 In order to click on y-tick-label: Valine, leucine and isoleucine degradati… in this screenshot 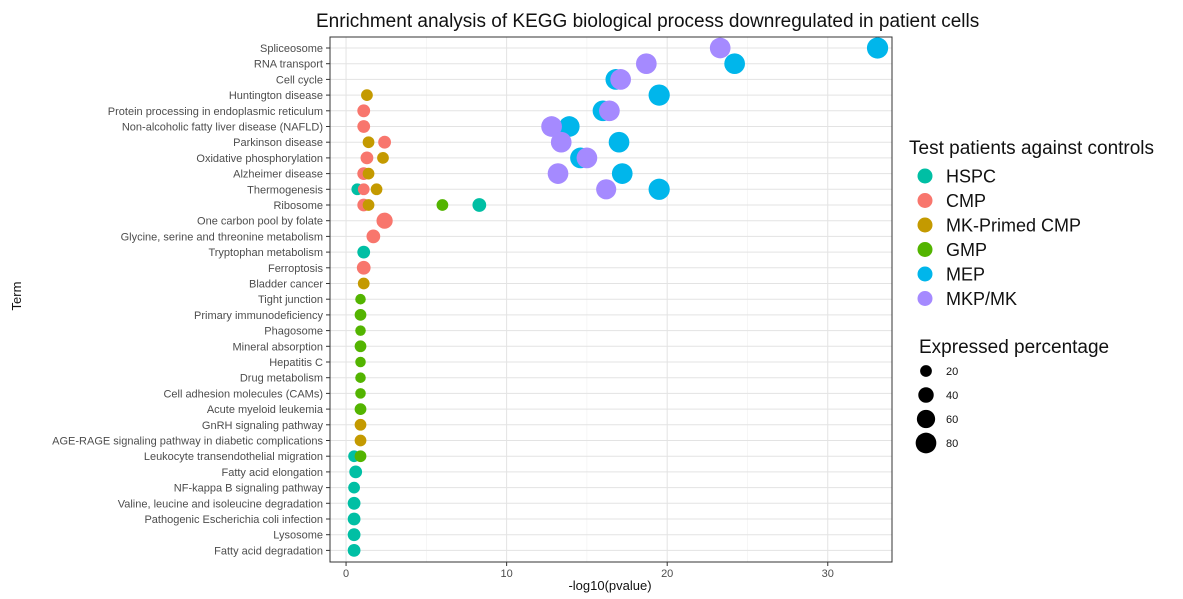, I will do `click(220, 504)`.